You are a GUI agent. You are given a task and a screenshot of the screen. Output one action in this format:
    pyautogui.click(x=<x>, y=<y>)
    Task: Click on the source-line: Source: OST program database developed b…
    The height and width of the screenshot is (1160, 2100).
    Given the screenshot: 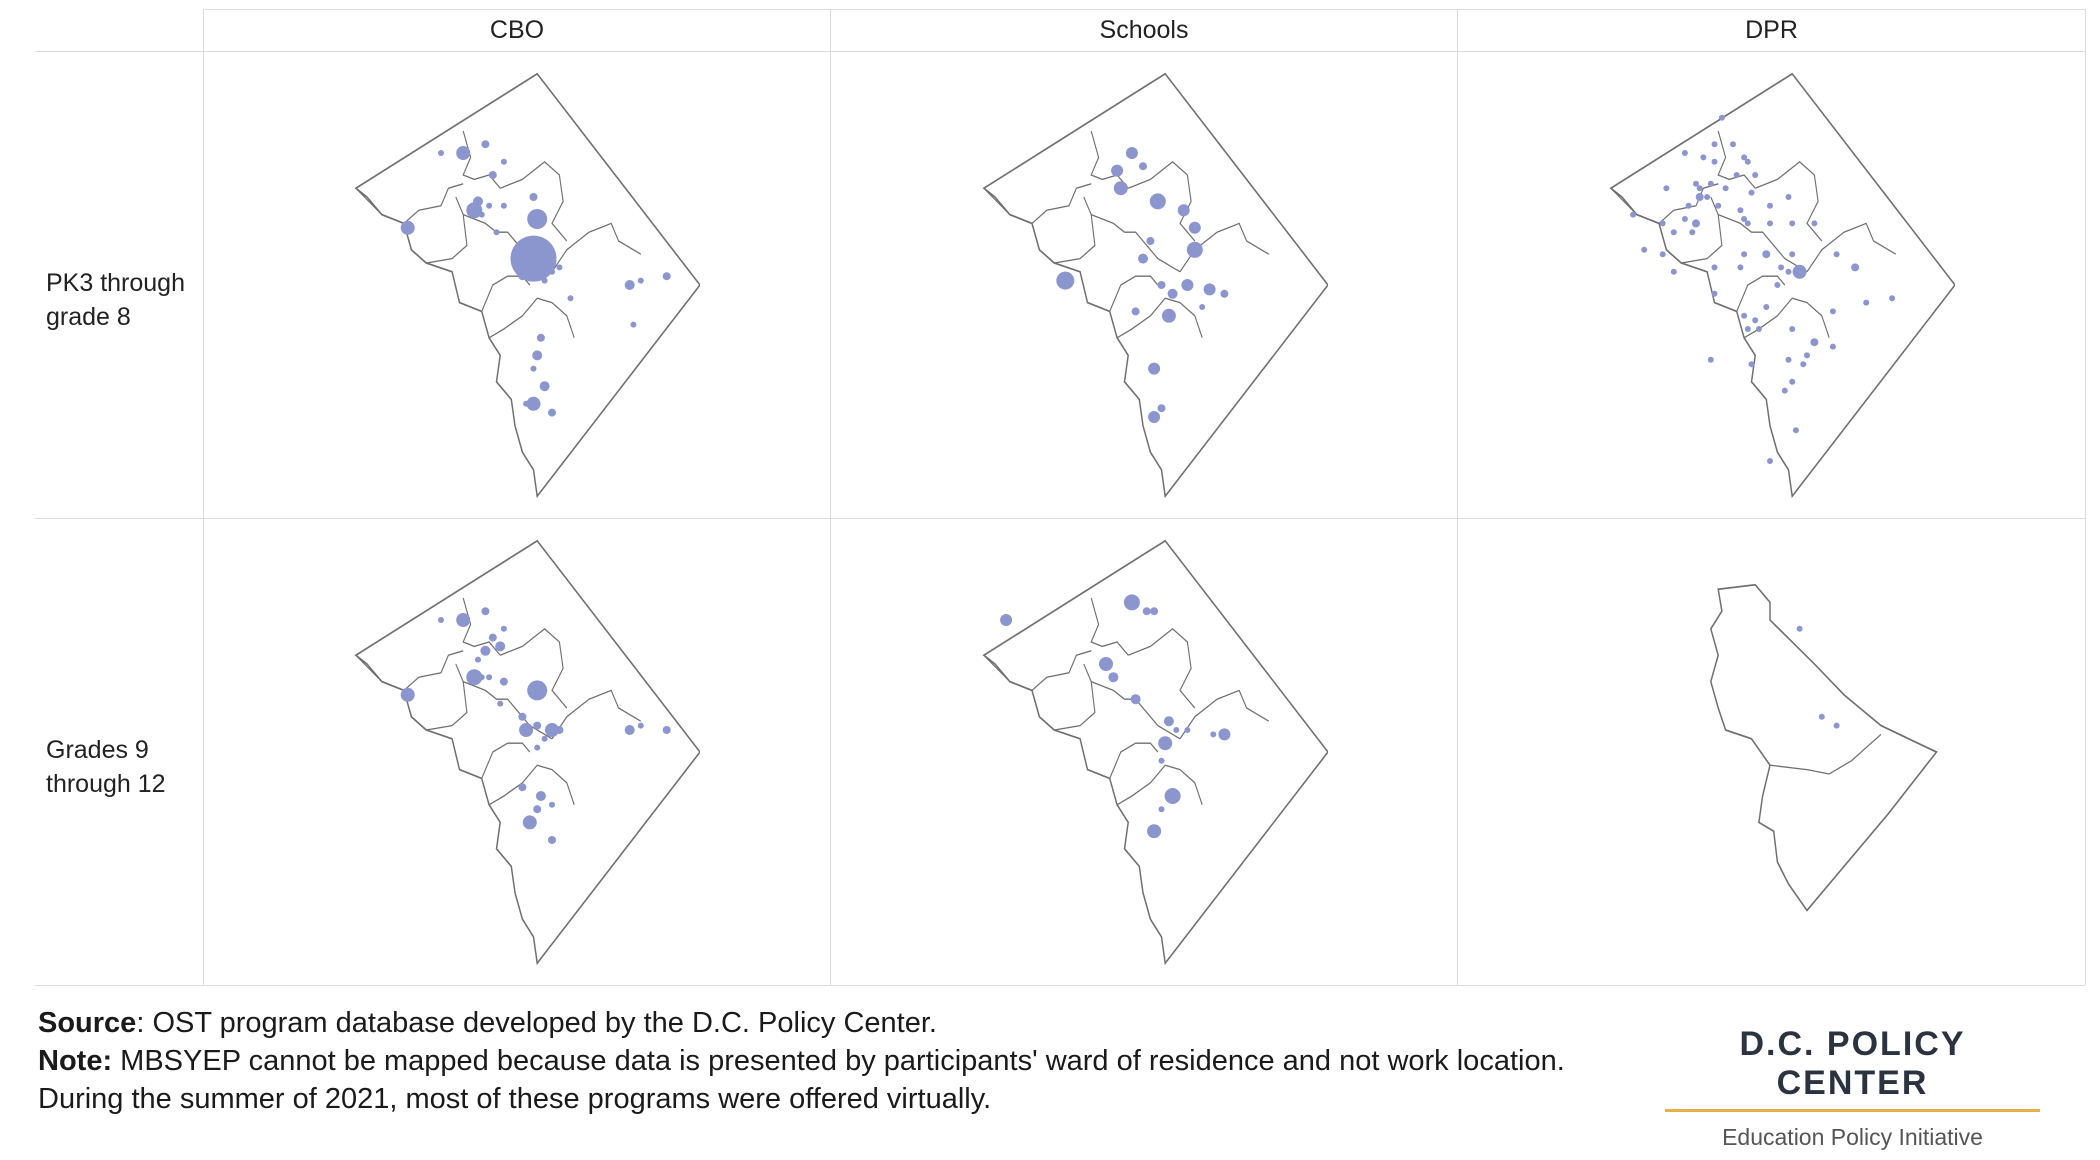 What is the action you would take?
    pyautogui.click(x=833, y=1023)
    